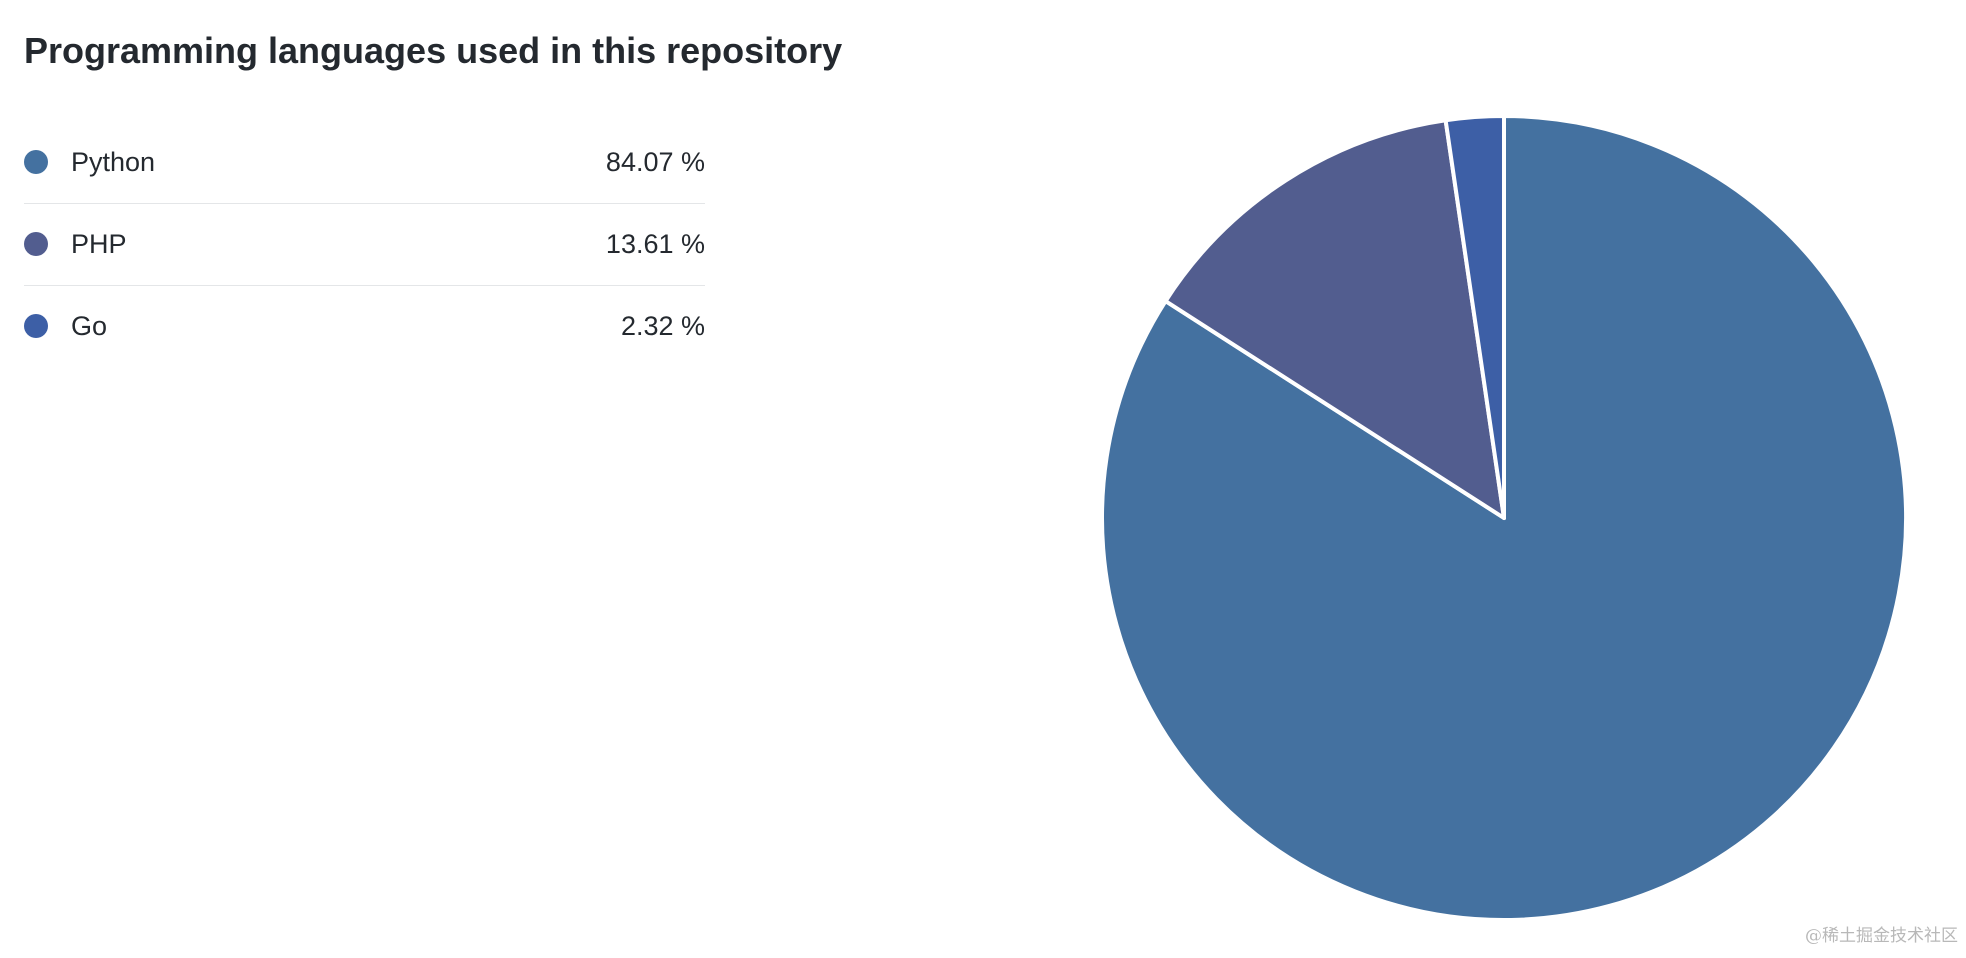  I want to click on legend-label-php: PHP, so click(99, 244).